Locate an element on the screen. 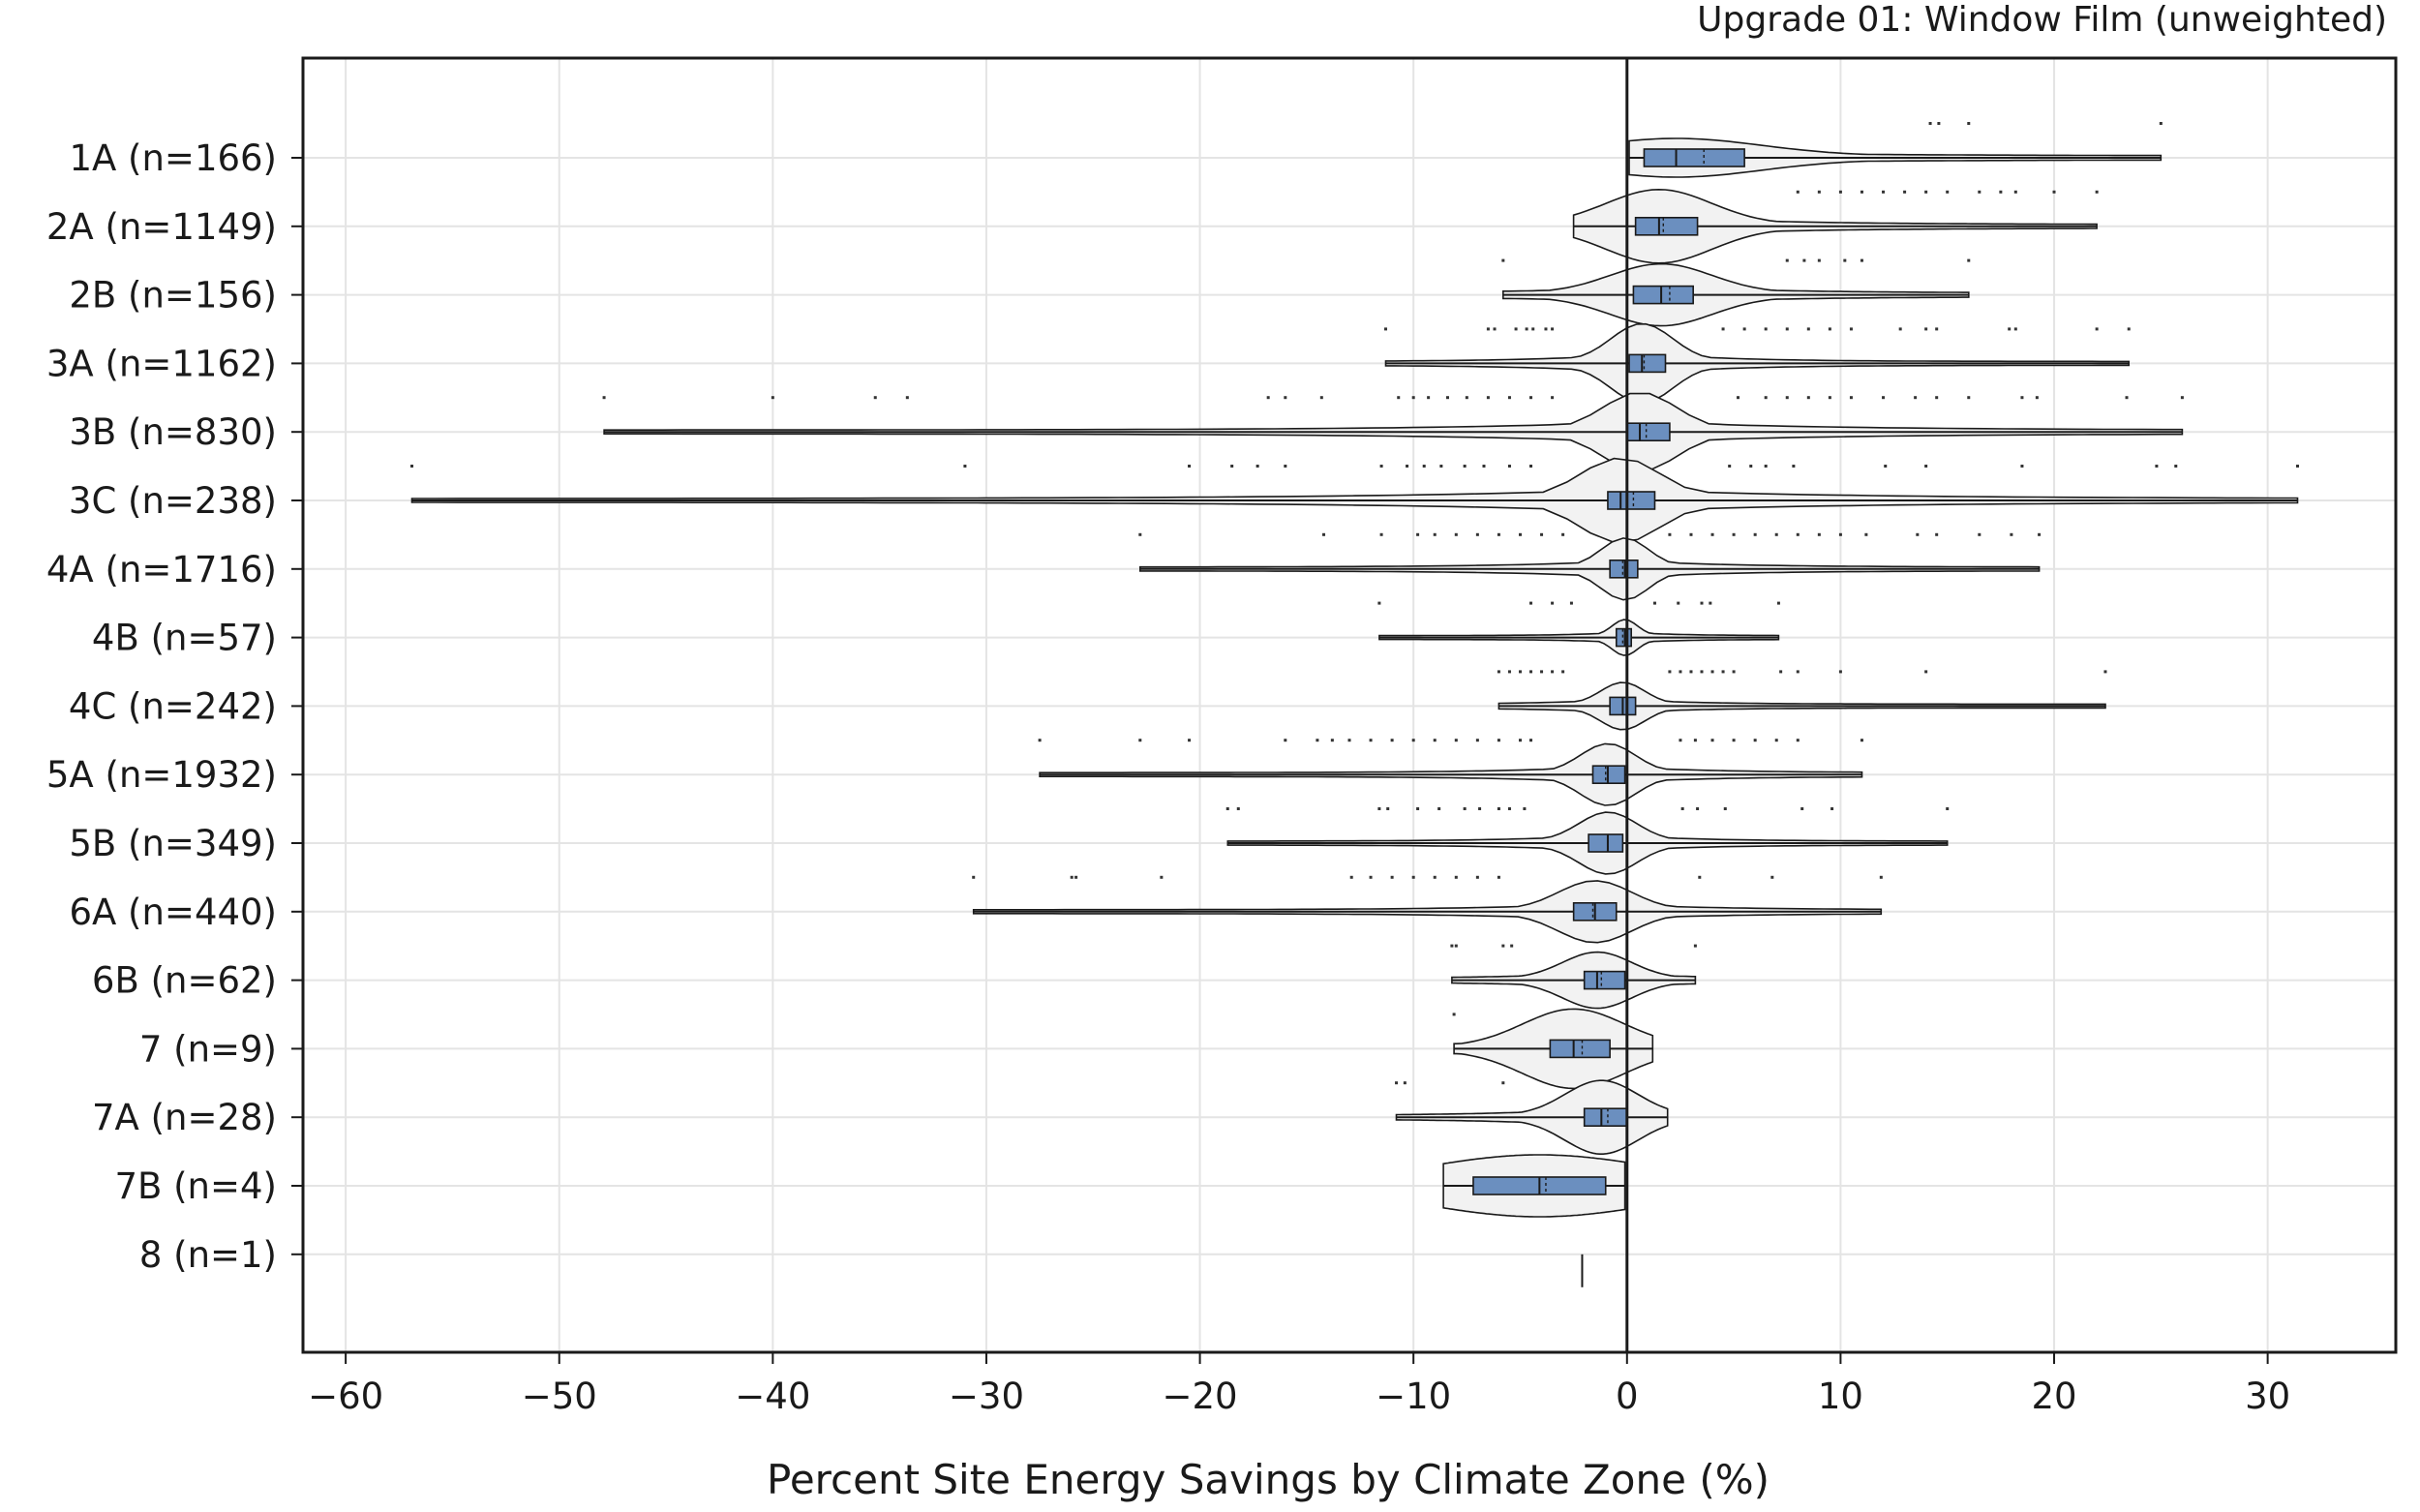 The width and height of the screenshot is (2420, 1512). x-tick-label: −30 is located at coordinates (986, 1396).